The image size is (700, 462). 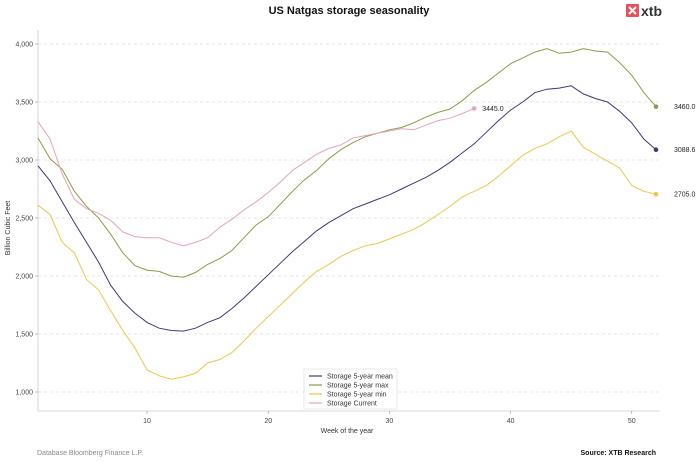 What do you see at coordinates (511, 421) in the screenshot?
I see `x-tick-label: 40` at bounding box center [511, 421].